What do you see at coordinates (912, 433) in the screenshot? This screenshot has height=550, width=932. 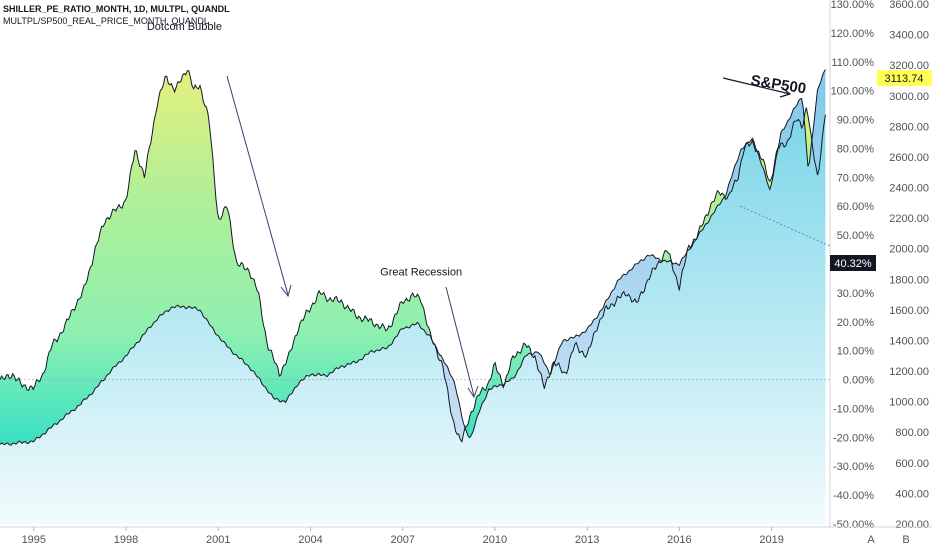 I see `right-axis-tick-label: 800.00` at bounding box center [912, 433].